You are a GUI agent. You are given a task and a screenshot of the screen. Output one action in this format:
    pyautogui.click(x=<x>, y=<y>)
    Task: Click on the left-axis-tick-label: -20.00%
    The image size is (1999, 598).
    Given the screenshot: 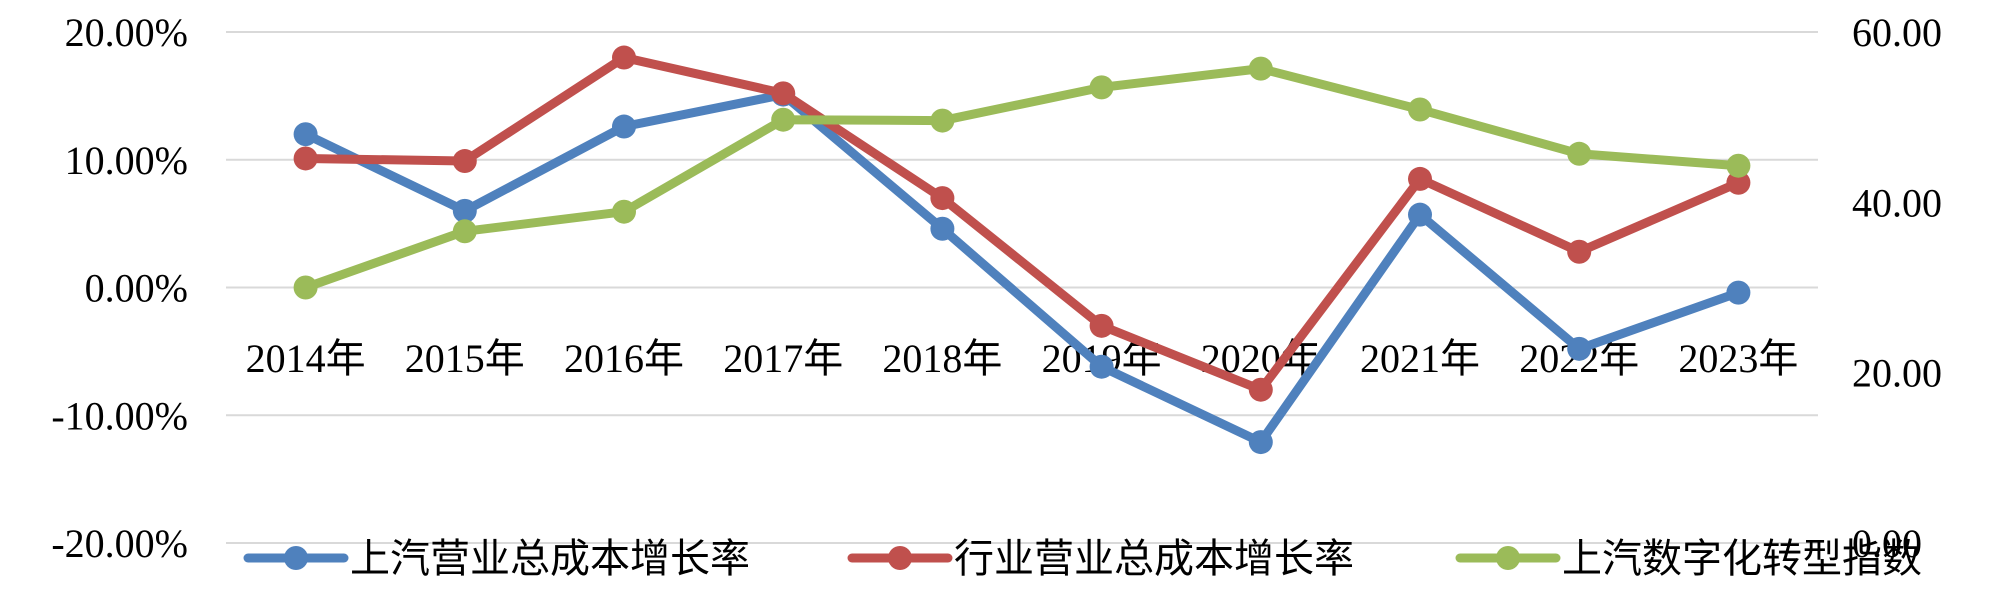 What is the action you would take?
    pyautogui.click(x=119, y=543)
    